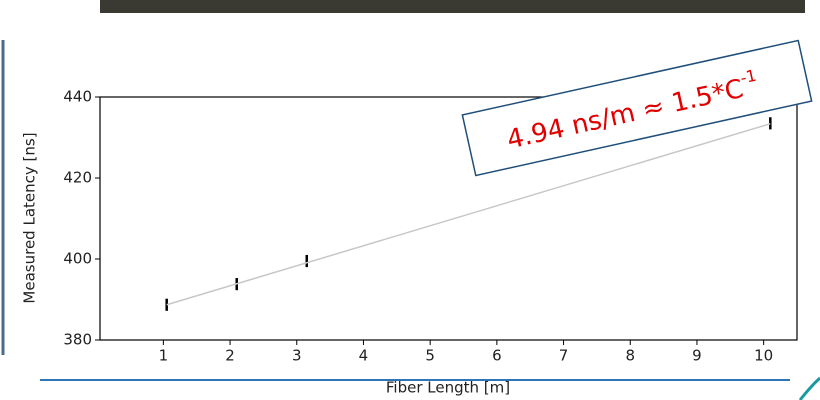  What do you see at coordinates (630, 356) in the screenshot?
I see `x-tick-label: 8` at bounding box center [630, 356].